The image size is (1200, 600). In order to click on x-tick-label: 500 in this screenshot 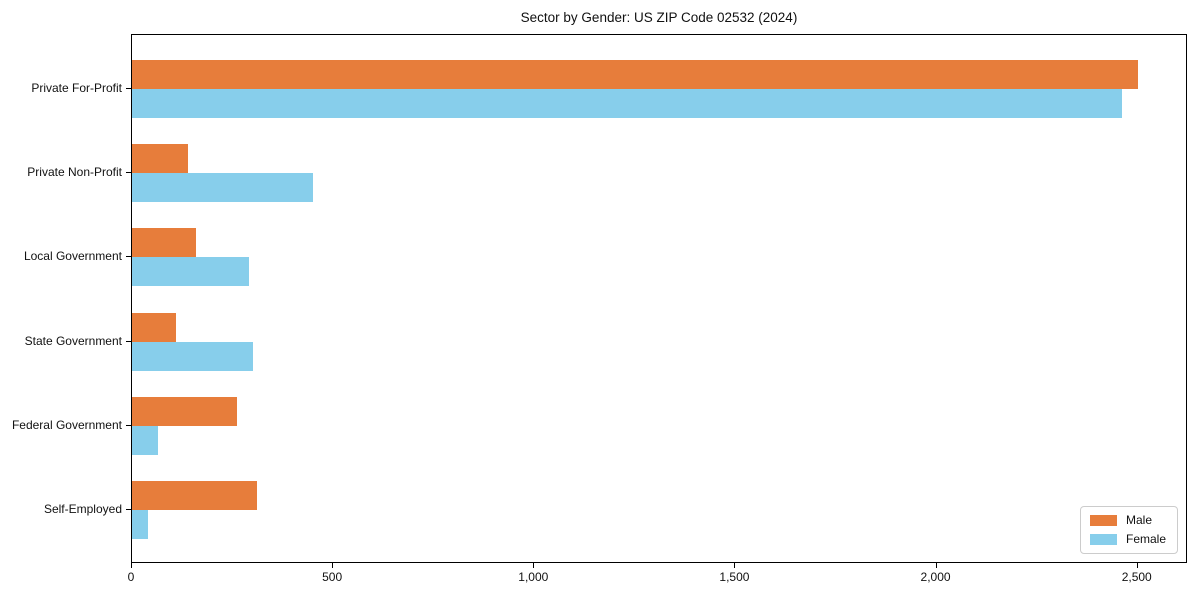, I will do `click(332, 577)`.